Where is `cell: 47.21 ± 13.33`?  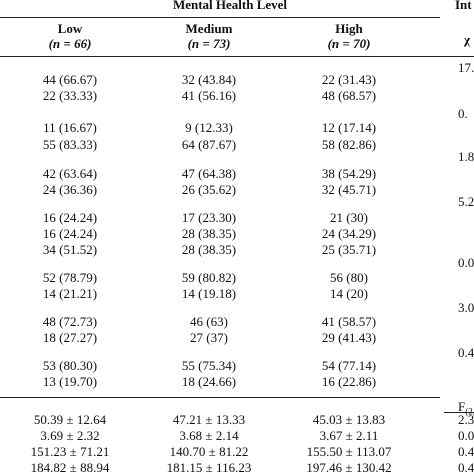 cell: 47.21 ± 13.33 is located at coordinates (209, 419).